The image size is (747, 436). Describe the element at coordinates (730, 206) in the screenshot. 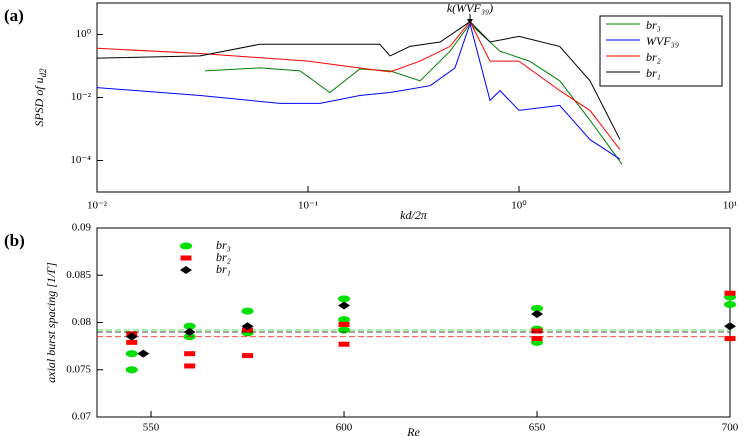

I see `x-tick-label: 10¹` at that location.